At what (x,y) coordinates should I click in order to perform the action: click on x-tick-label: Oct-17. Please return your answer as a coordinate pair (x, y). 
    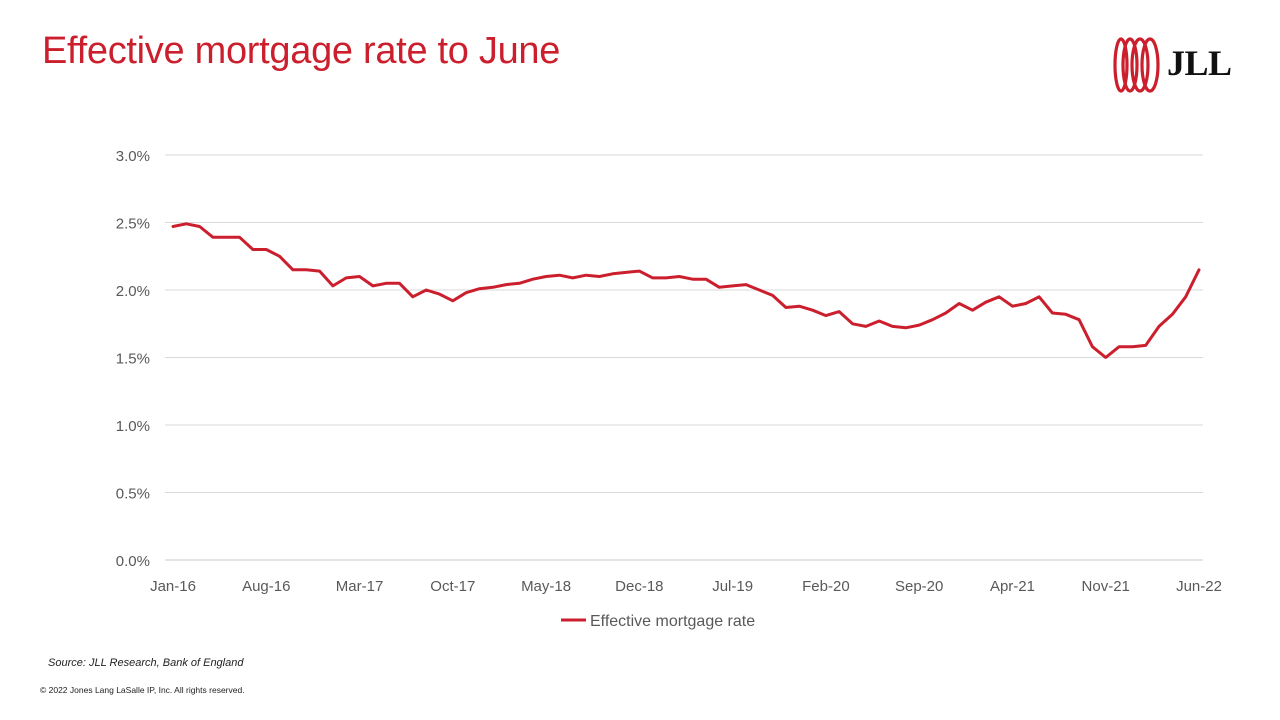
    Looking at the image, I should click on (452, 586).